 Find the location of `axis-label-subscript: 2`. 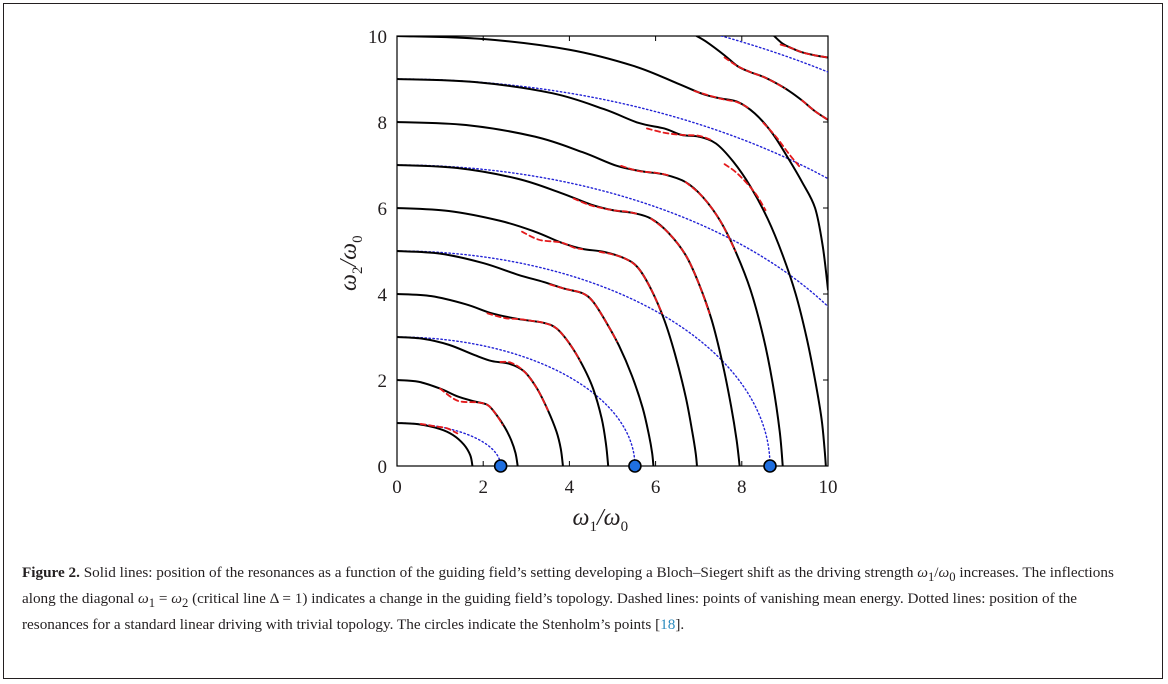

axis-label-subscript: 2 is located at coordinates (358, 271).